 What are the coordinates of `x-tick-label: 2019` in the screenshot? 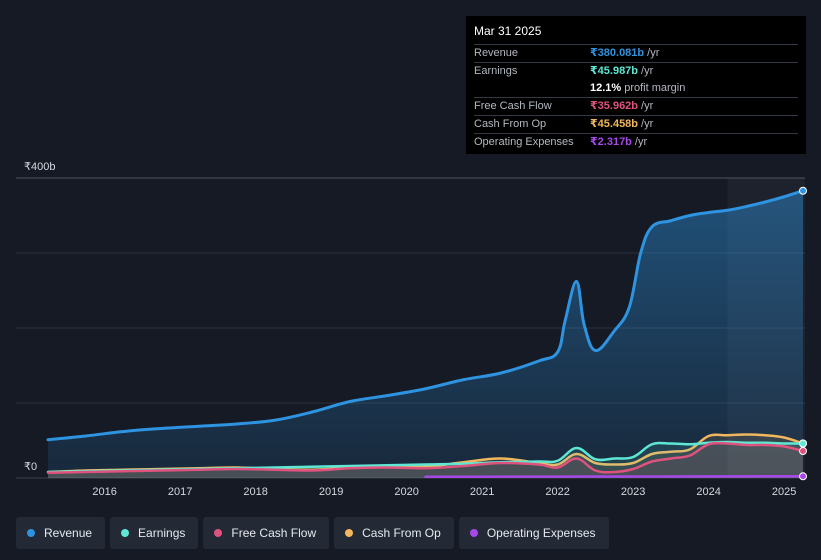 It's located at (331, 492).